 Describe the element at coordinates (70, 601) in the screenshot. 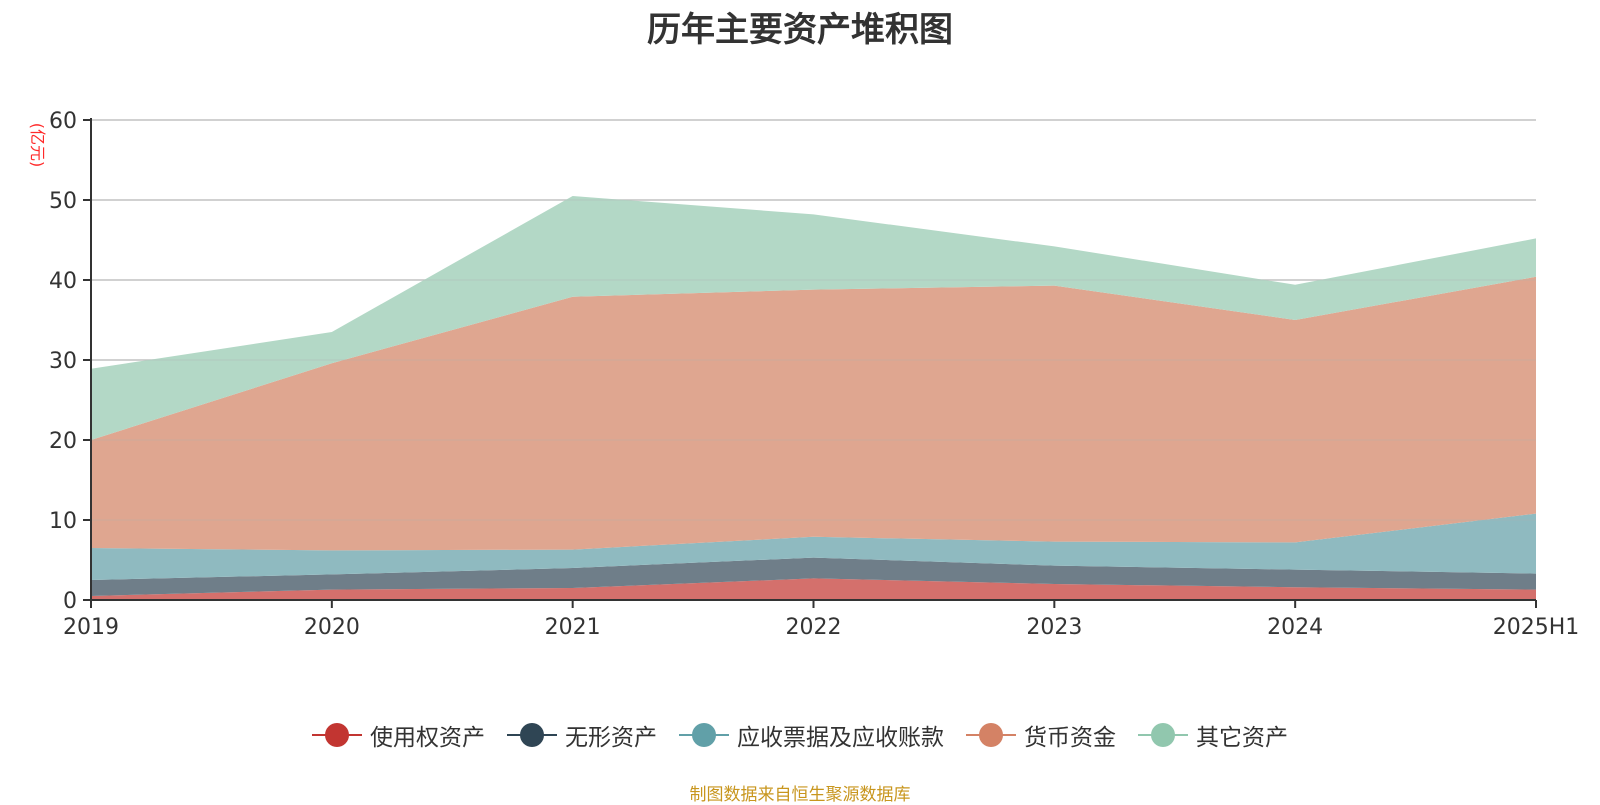

I see `y-tick-label: 0` at that location.